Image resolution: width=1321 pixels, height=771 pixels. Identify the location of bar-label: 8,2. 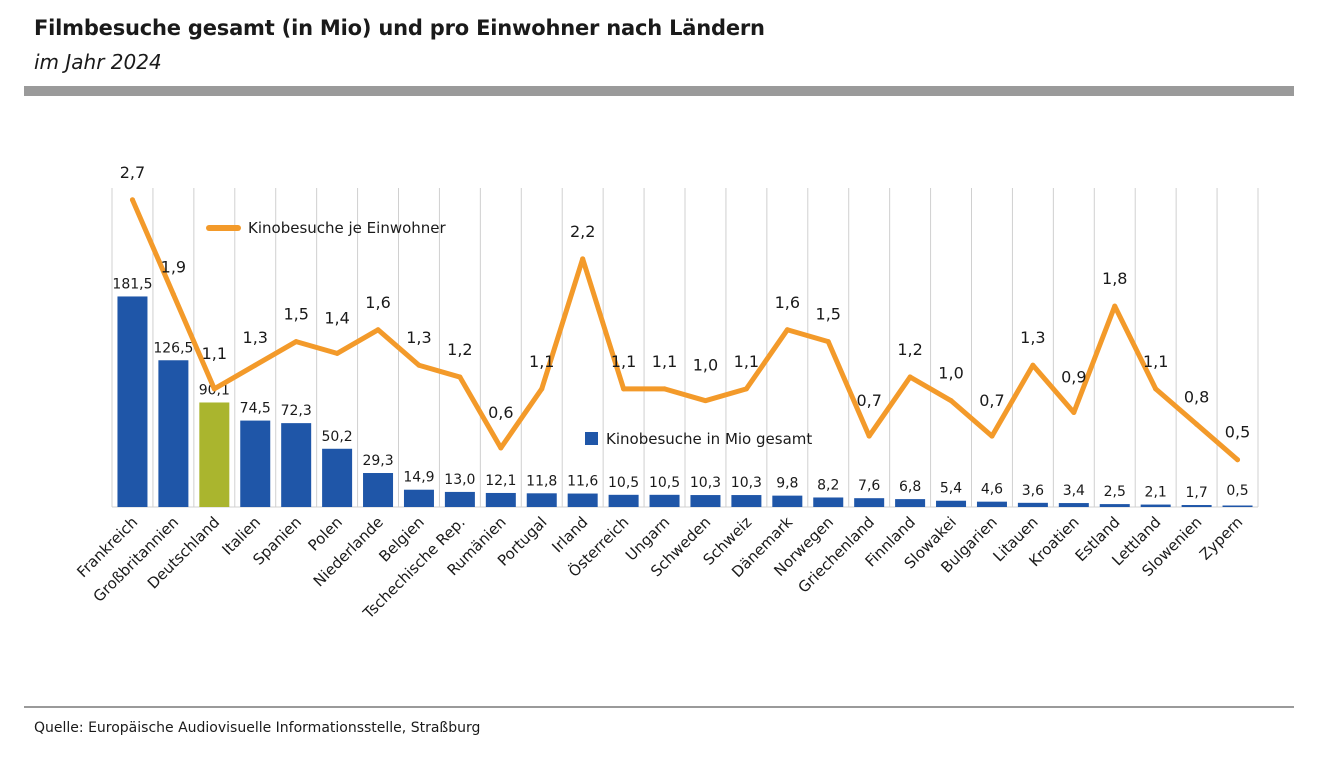
(828, 485).